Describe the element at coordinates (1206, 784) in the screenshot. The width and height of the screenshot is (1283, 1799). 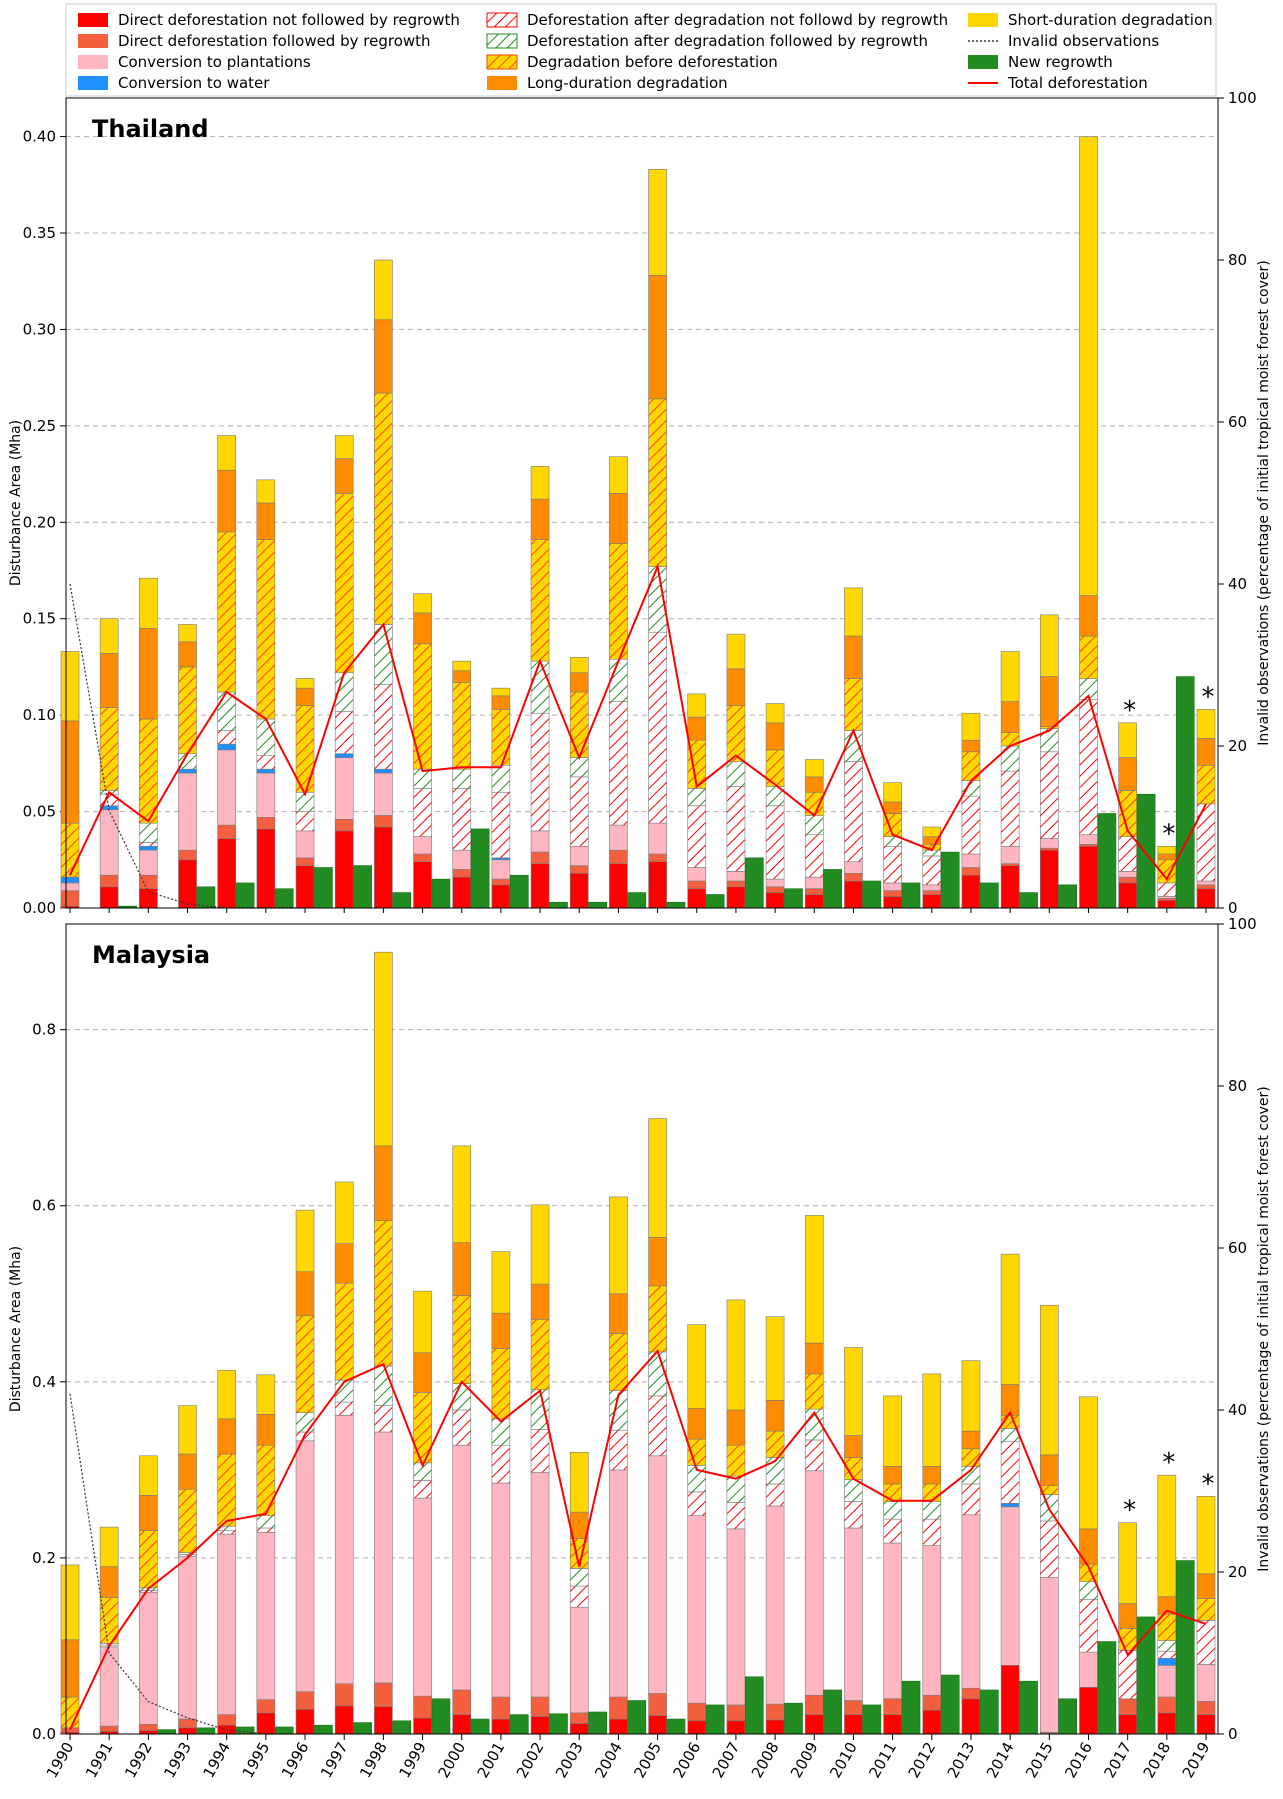
I see `bar-dbd-2019` at that location.